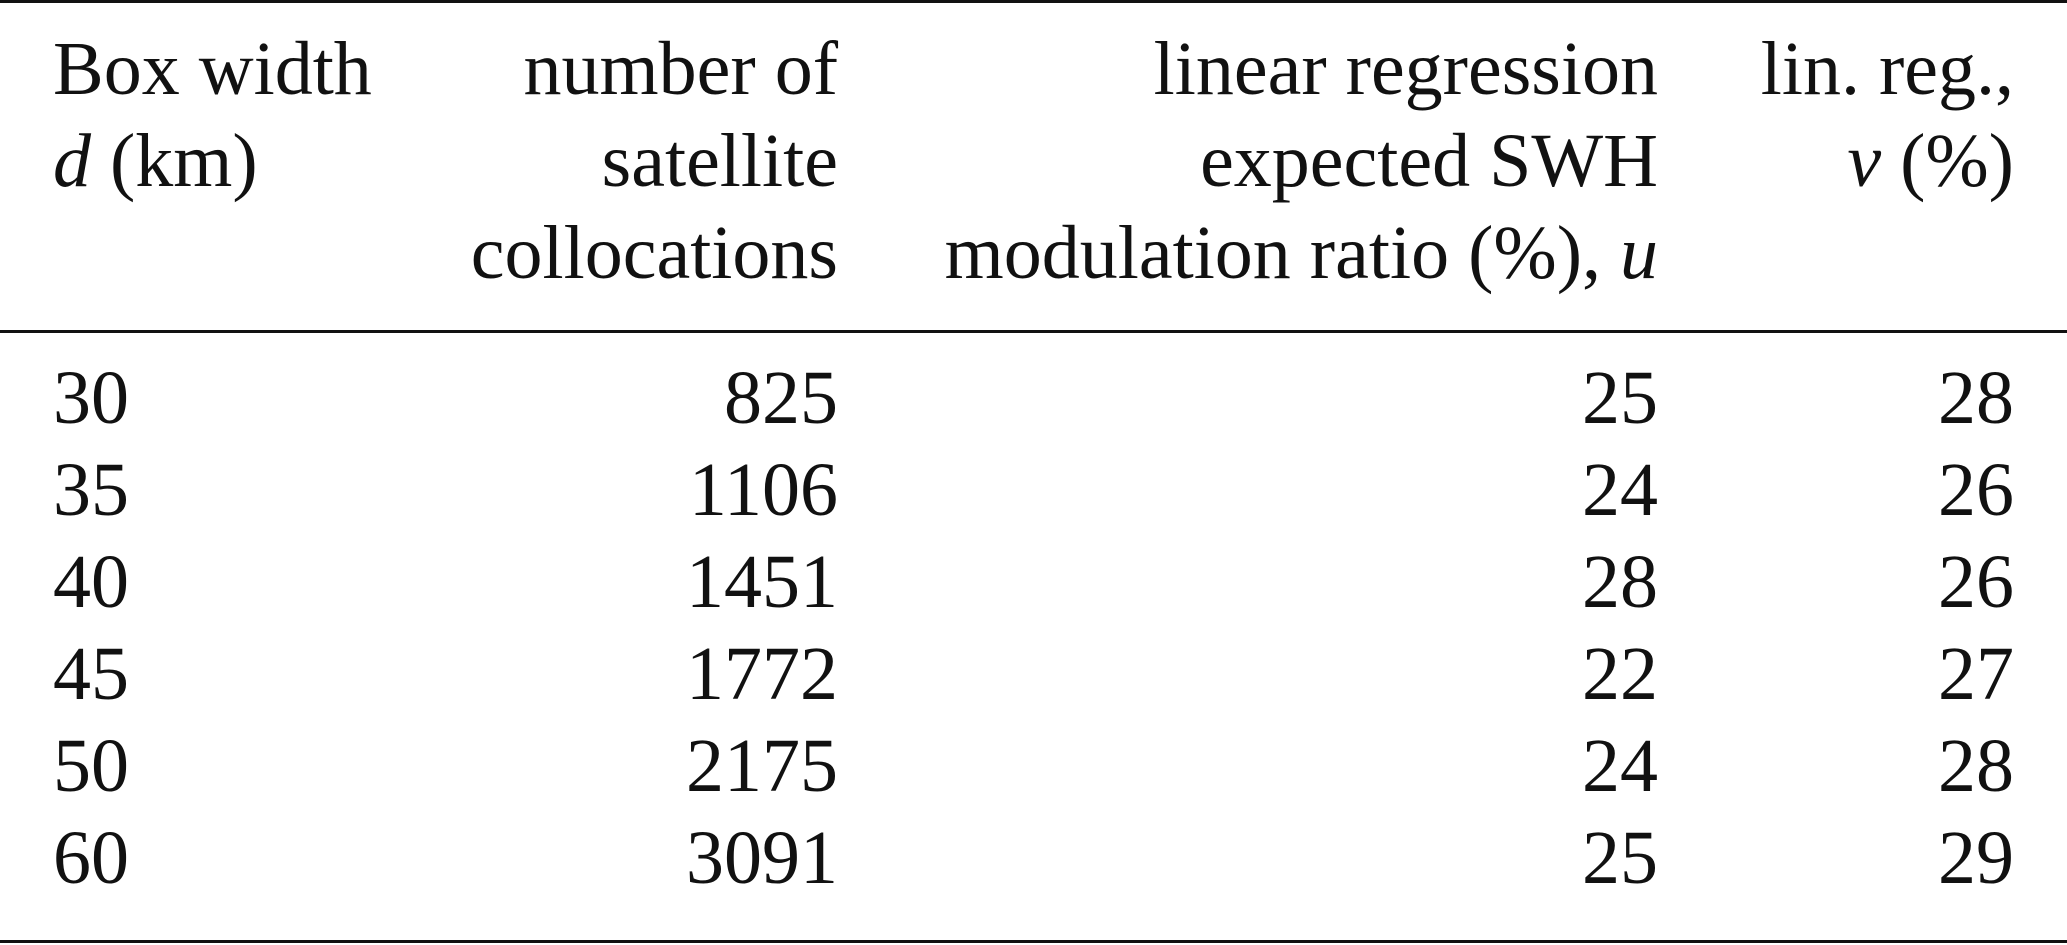 The width and height of the screenshot is (2067, 945). I want to click on table-cell: 30, so click(91, 398).